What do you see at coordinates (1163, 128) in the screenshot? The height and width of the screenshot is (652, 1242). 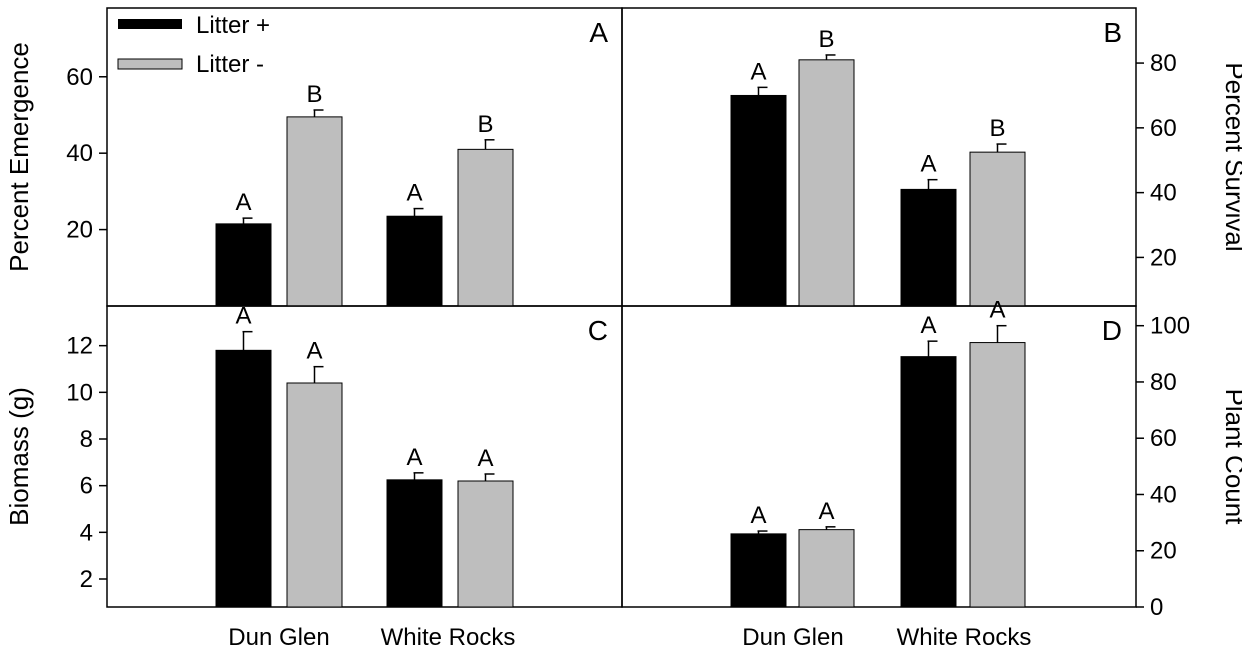 I see `panel-b-ytick-label: 60` at bounding box center [1163, 128].